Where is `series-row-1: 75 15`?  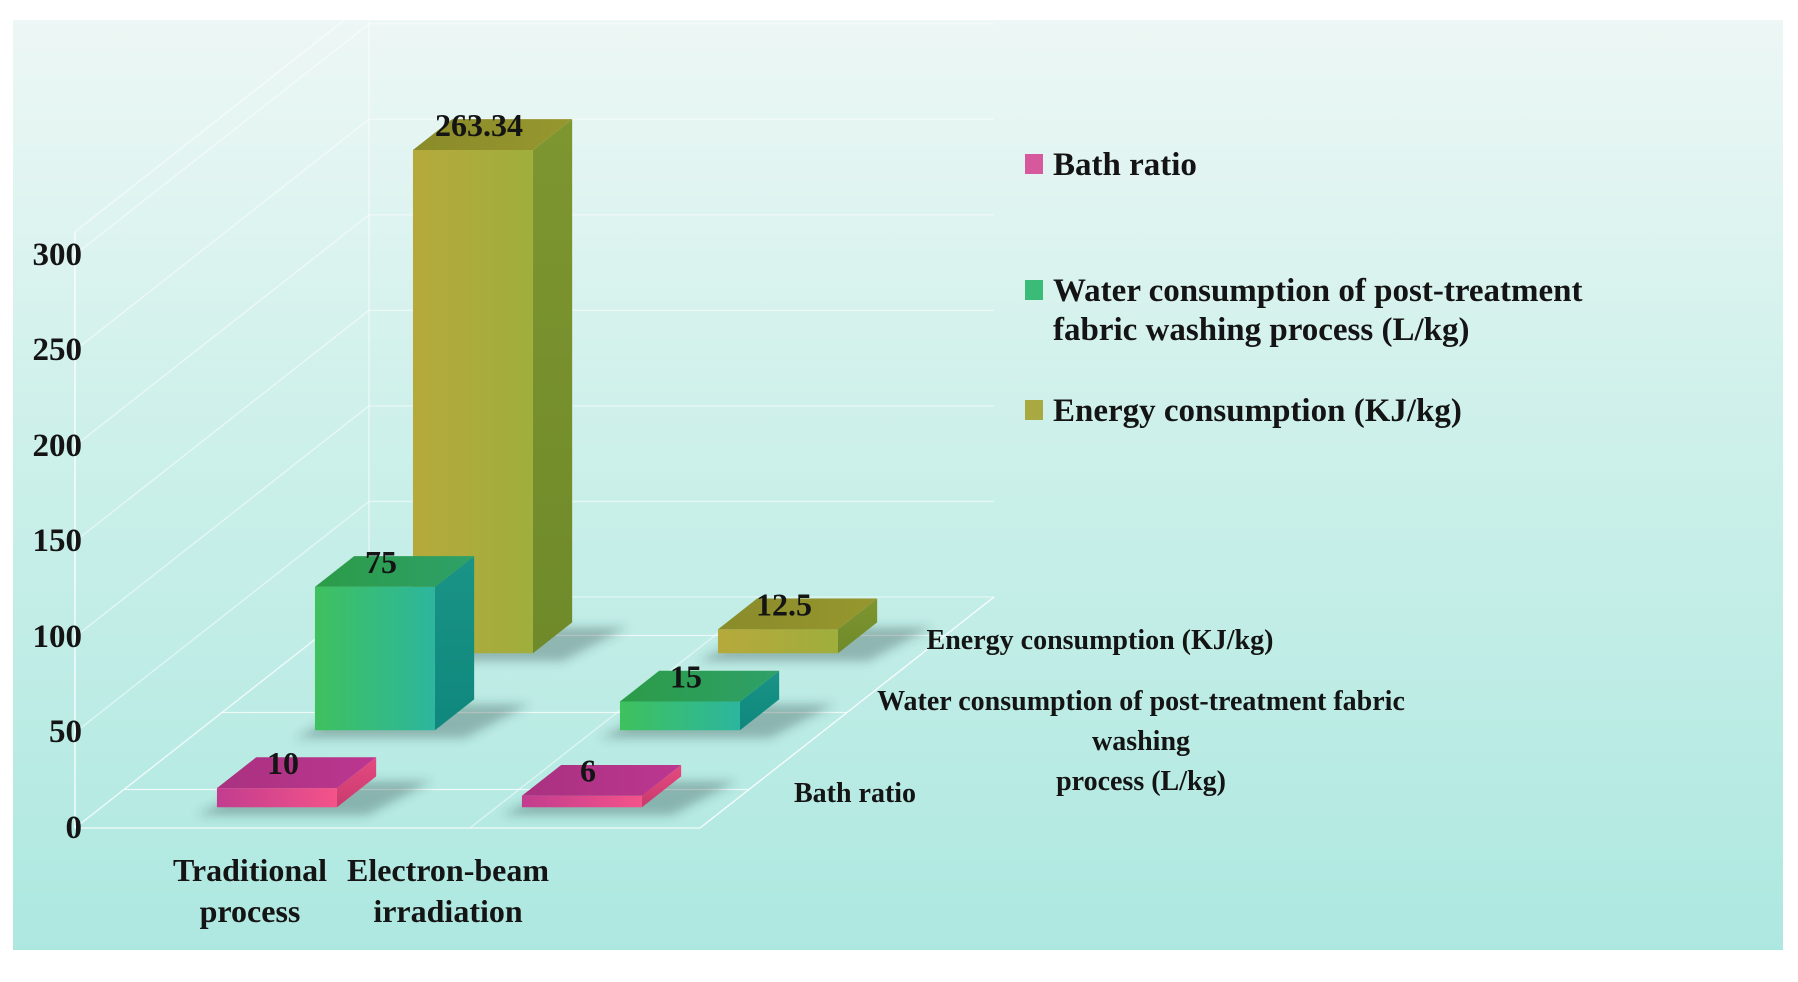 series-row-1: 75 15 is located at coordinates (564, 641).